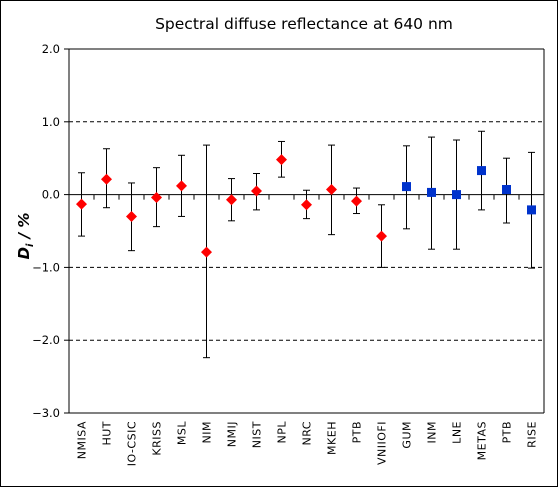 The width and height of the screenshot is (558, 487). I want to click on category-label: GUM, so click(407, 435).